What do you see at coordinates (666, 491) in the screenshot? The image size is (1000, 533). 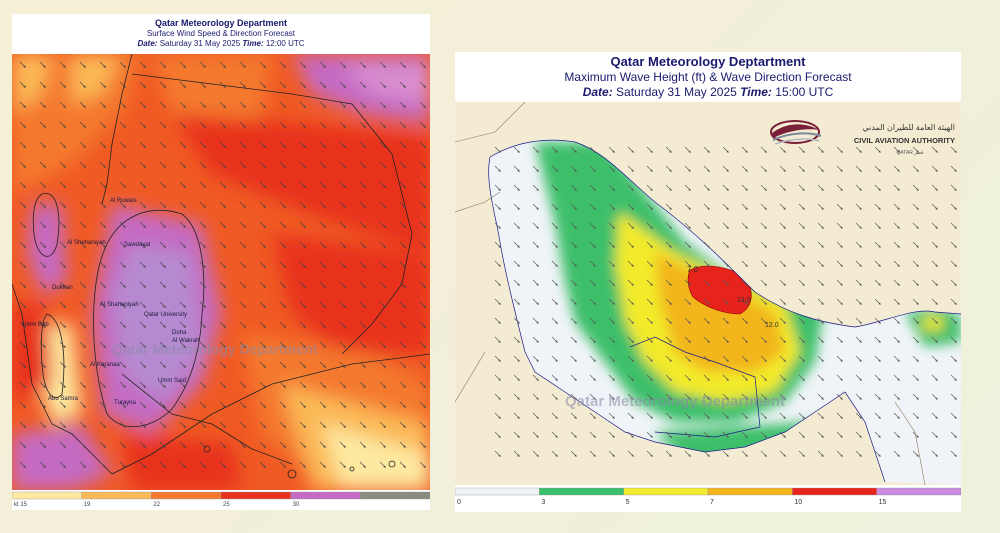 I see `legend-swatch` at bounding box center [666, 491].